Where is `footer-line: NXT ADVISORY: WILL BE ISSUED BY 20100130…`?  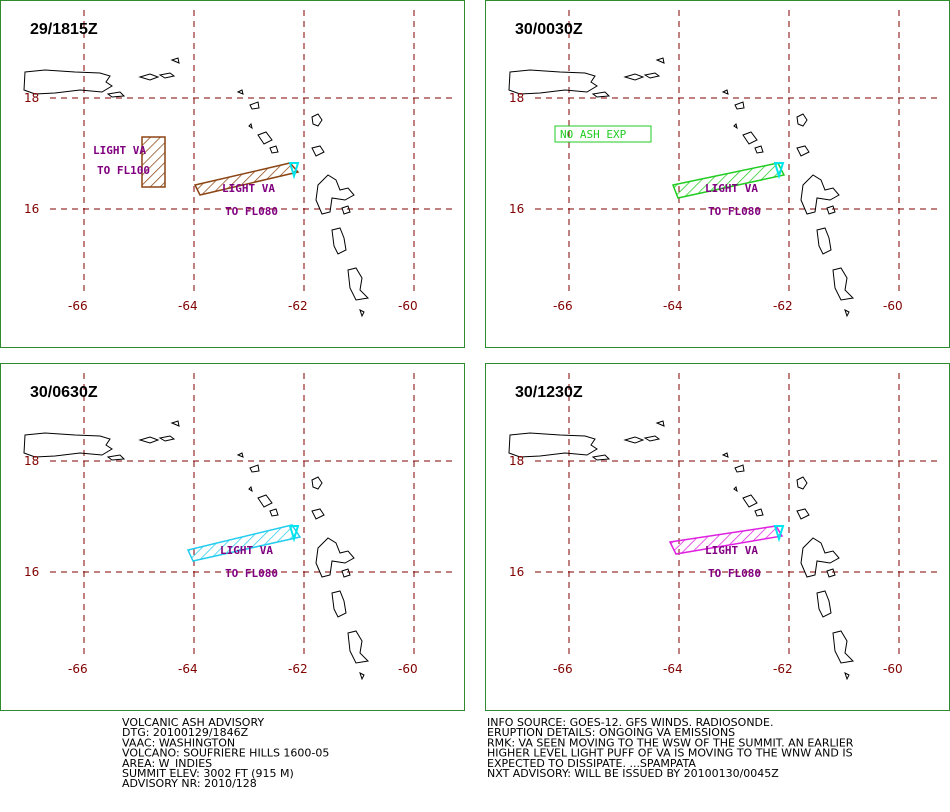
footer-line: NXT ADVISORY: WILL BE ISSUED BY 20100130… is located at coordinates (633, 773).